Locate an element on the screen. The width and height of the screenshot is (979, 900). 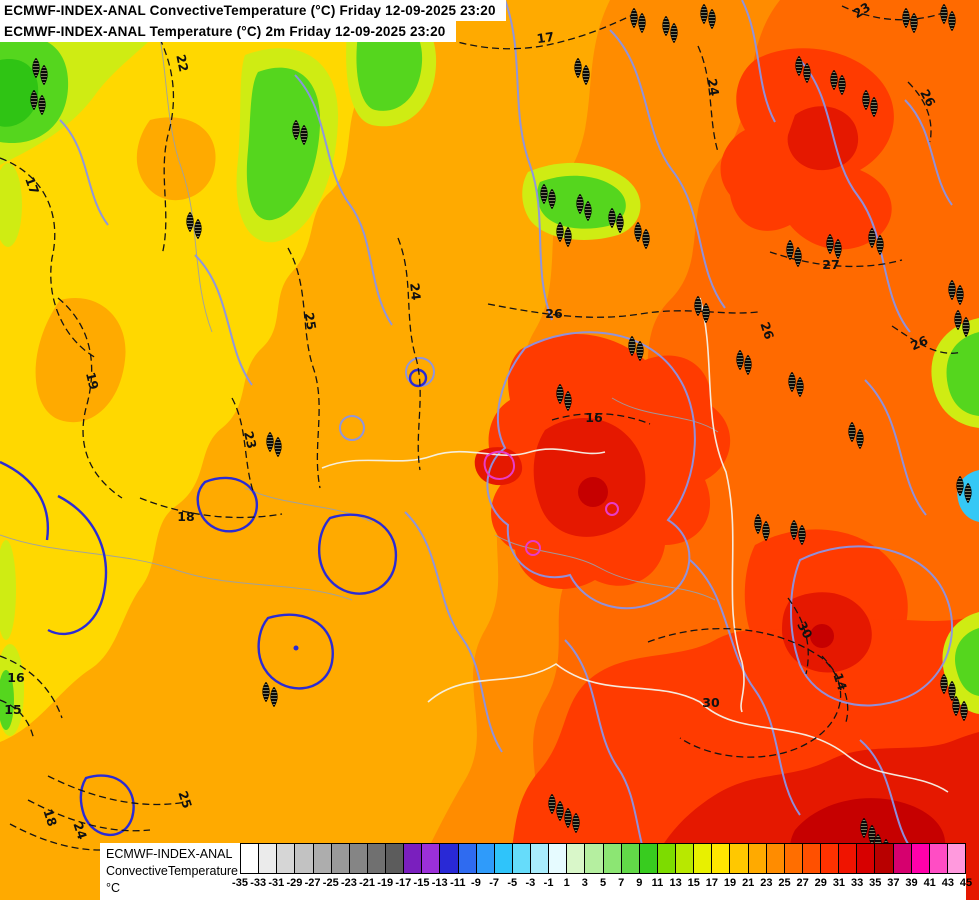
contour-label: 23 is located at coordinates (250, 440).